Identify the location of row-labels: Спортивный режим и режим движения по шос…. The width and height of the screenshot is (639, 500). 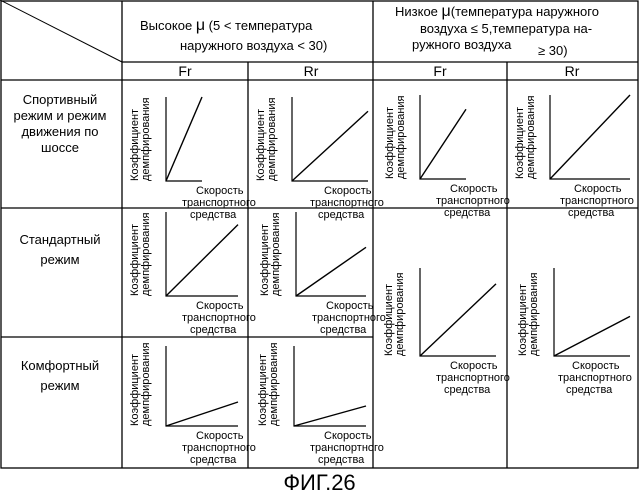
(60, 242).